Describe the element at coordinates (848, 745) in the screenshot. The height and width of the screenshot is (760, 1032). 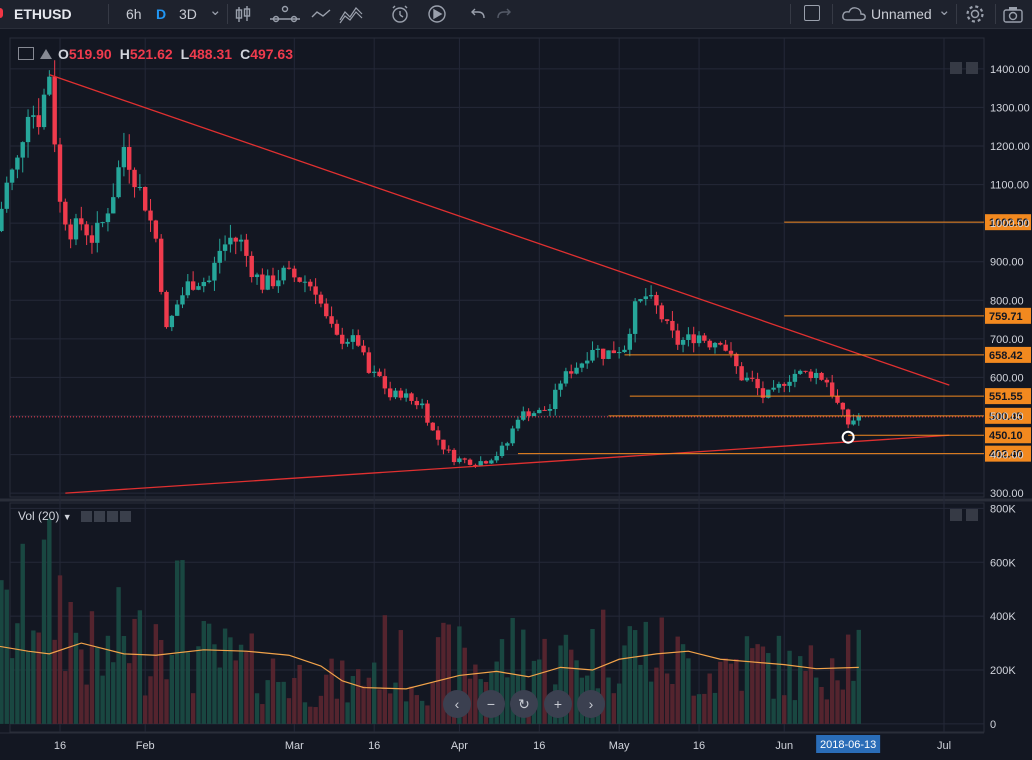
I see `crosshair-date-label: 2018-06-13` at that location.